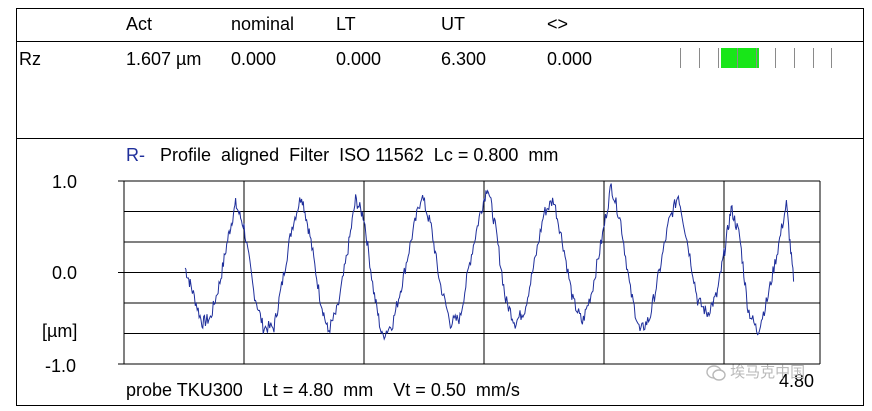  Describe the element at coordinates (716, 373) in the screenshot. I see `wechat-icon` at that location.